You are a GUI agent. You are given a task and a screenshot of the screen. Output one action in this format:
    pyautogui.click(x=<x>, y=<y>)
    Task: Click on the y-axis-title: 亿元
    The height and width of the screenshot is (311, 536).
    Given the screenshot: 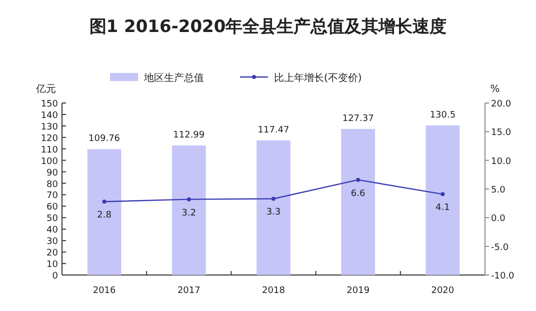 What is the action you would take?
    pyautogui.click(x=45, y=89)
    